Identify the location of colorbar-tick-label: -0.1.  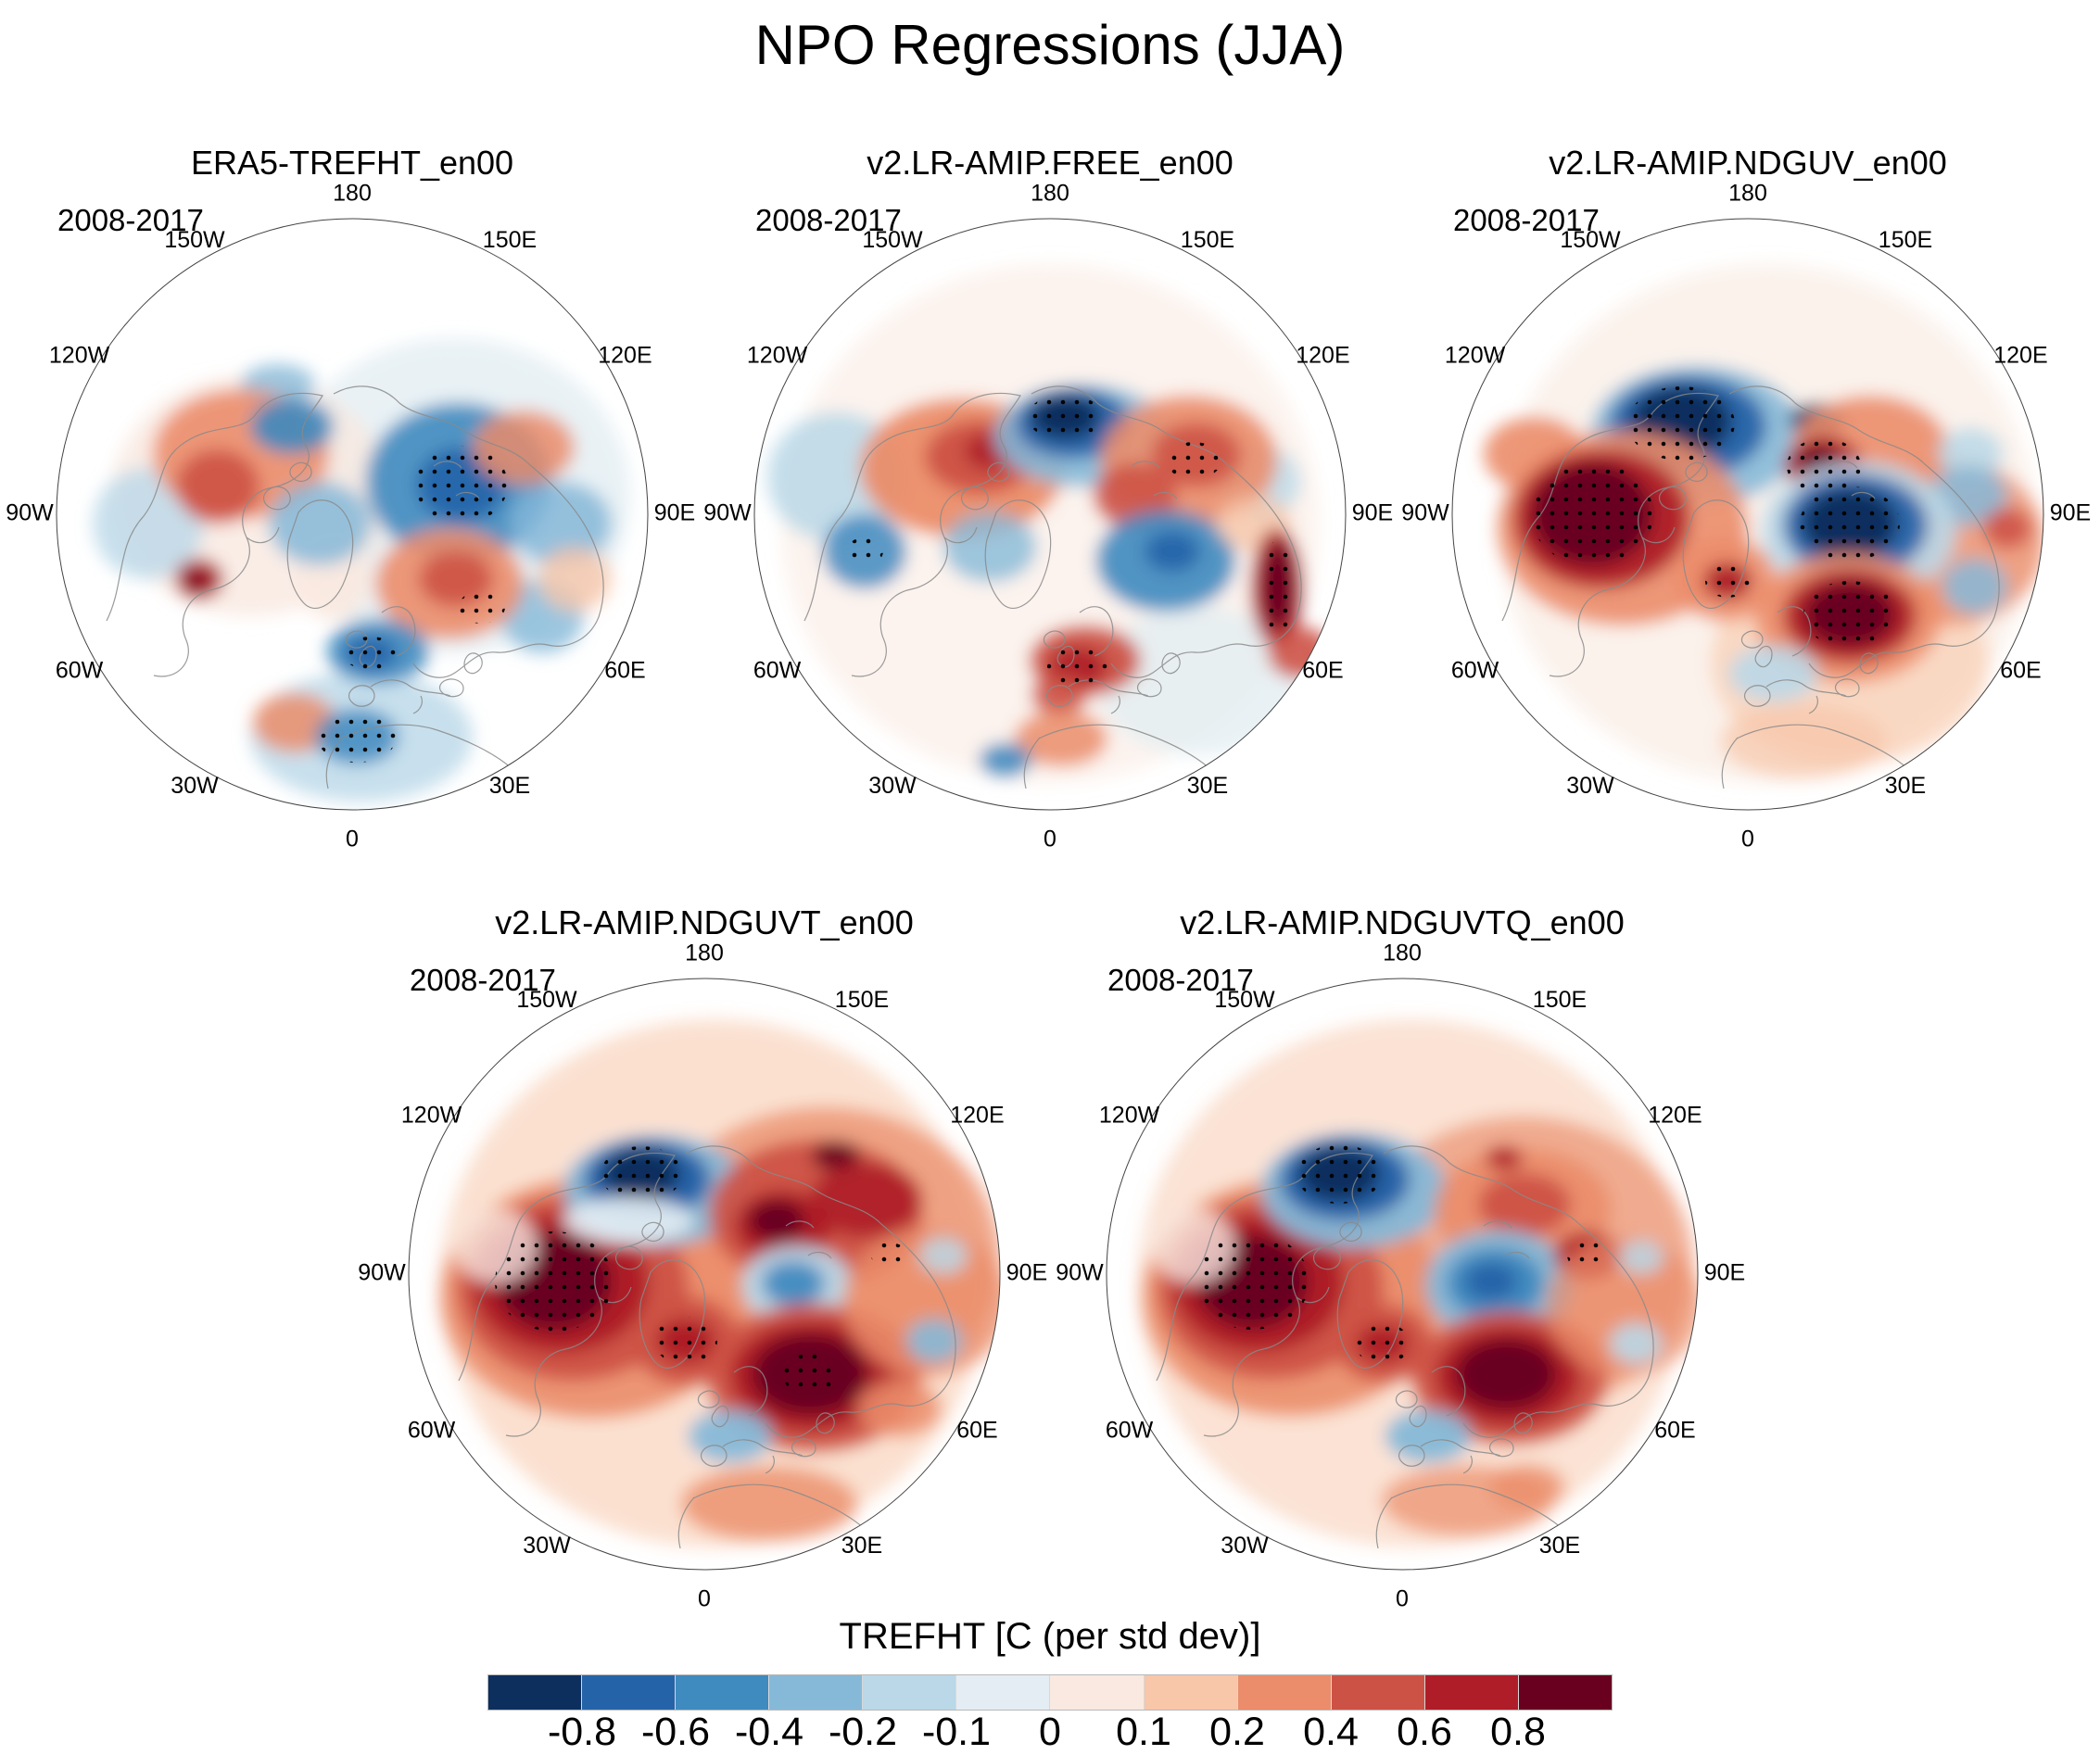
(957, 1732).